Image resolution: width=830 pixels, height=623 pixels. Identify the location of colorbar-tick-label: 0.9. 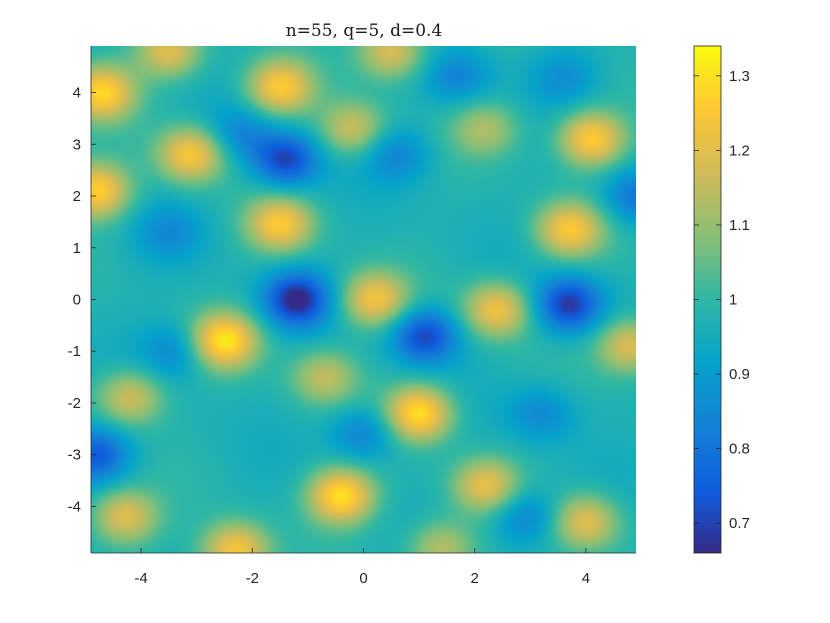
(739, 374).